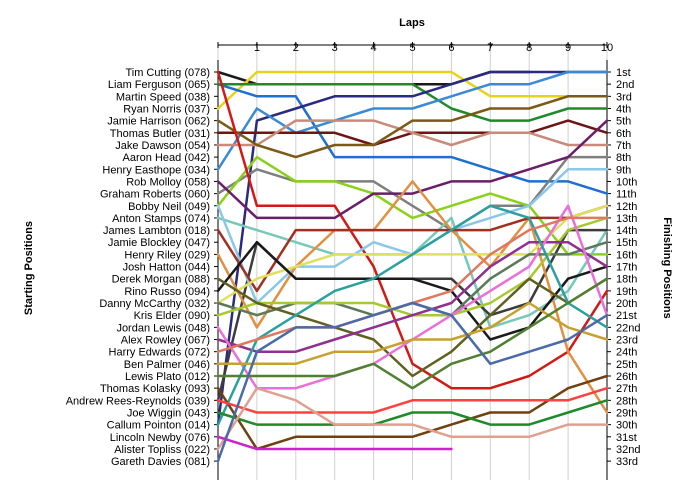 The width and height of the screenshot is (700, 495). I want to click on start-position-label: Henry Riley (029), so click(167, 255).